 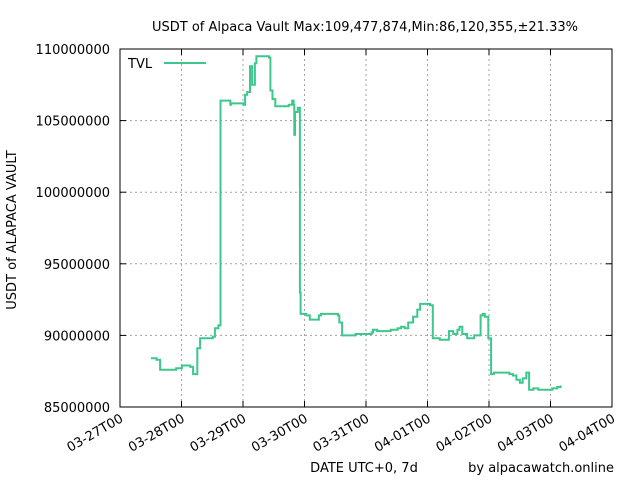 I want to click on x-tick-label: 04-04T00, so click(x=587, y=433).